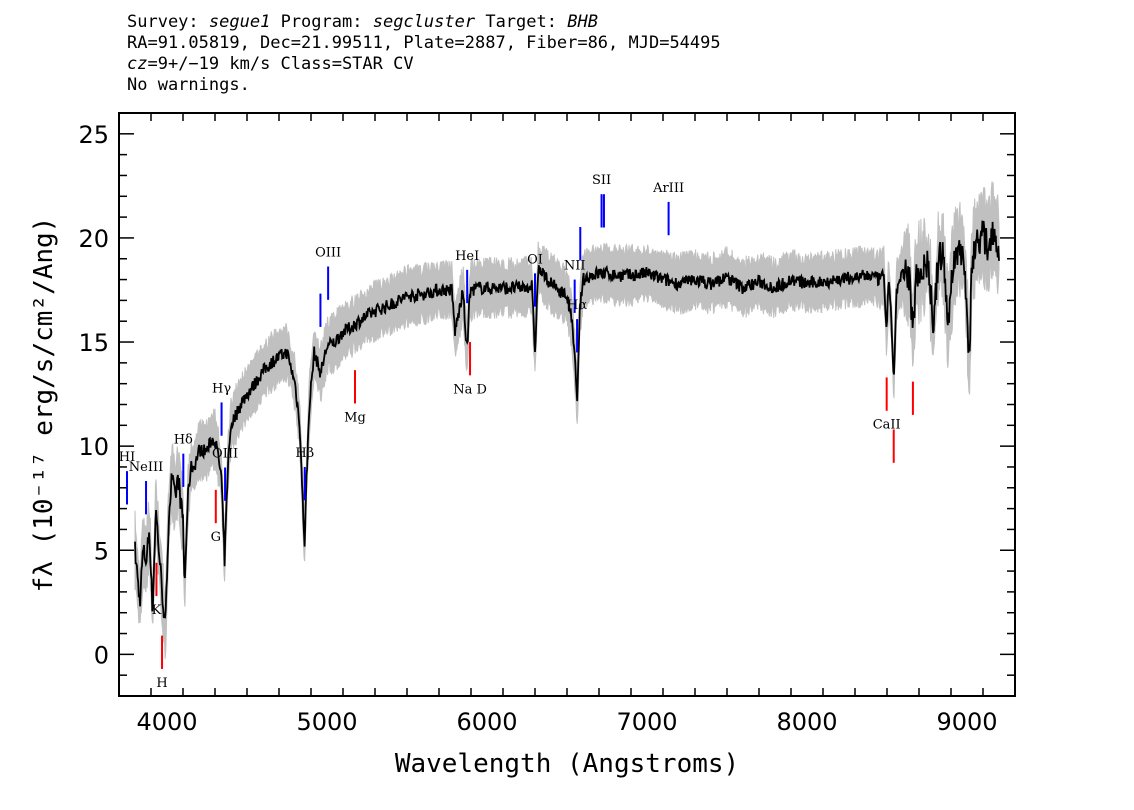 The width and height of the screenshot is (1134, 810). What do you see at coordinates (157, 610) in the screenshot?
I see `line-marker-label-16: K` at bounding box center [157, 610].